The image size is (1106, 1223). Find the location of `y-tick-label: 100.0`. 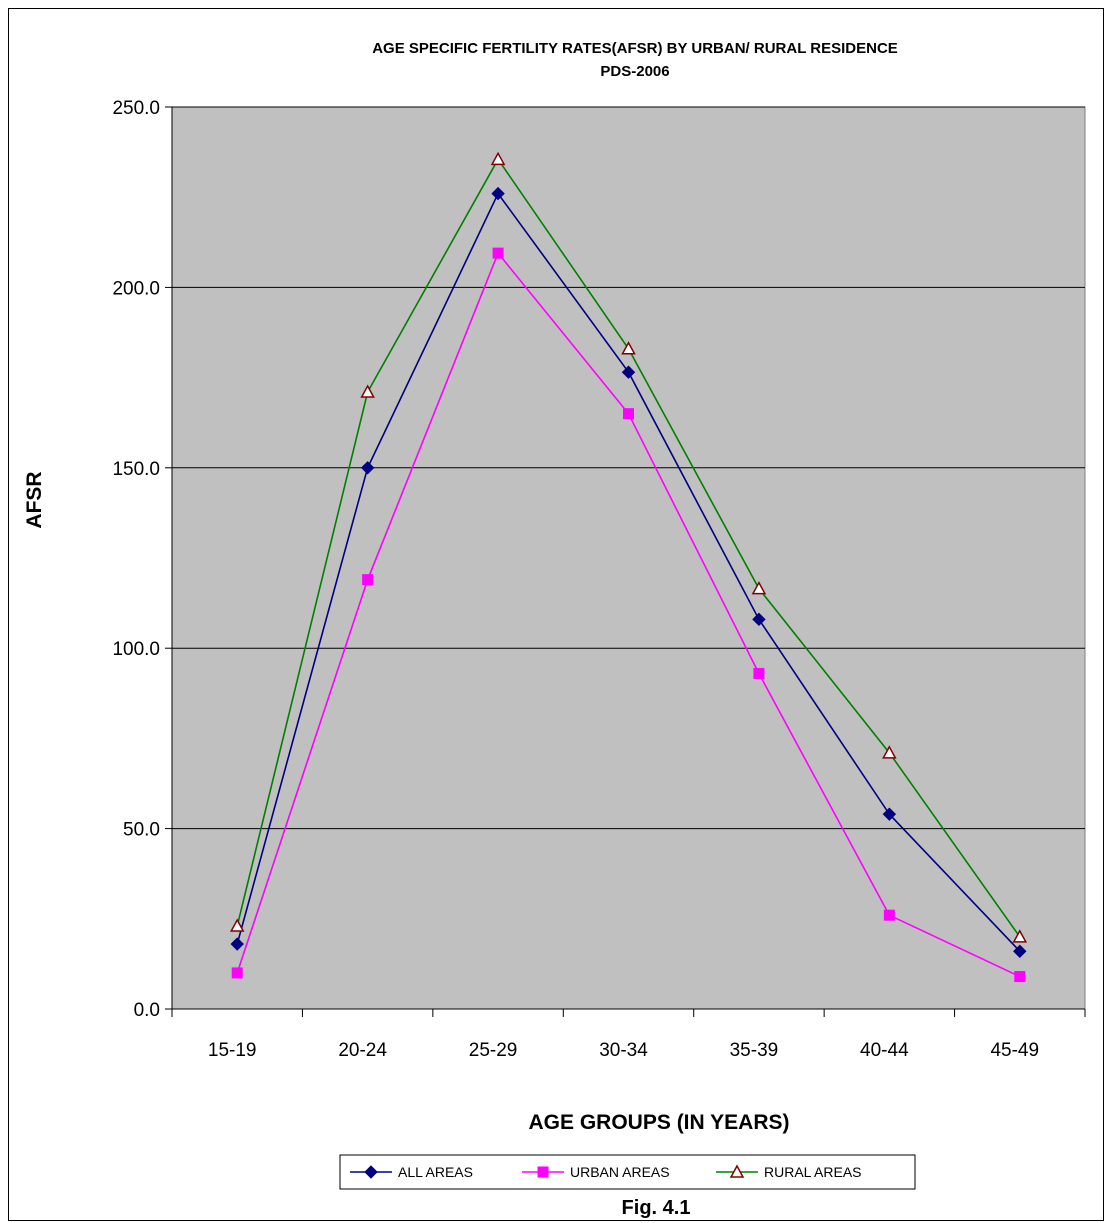

y-tick-label: 100.0 is located at coordinates (136, 649).